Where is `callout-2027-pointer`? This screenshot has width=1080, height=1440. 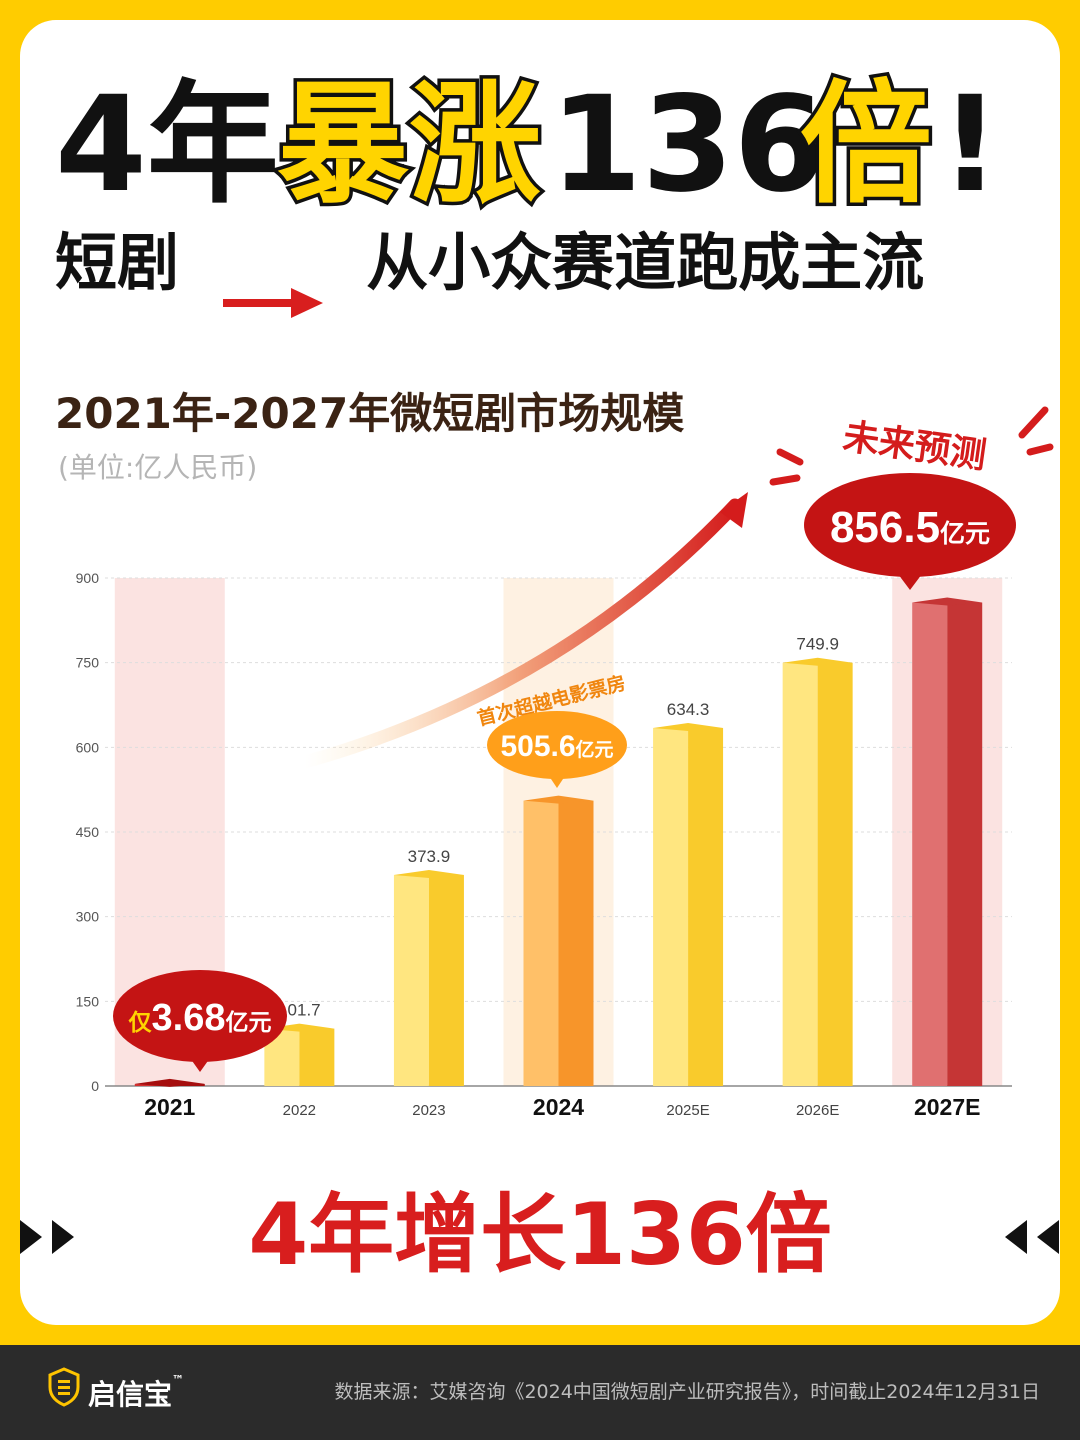
callout-2027-pointer is located at coordinates (910, 582).